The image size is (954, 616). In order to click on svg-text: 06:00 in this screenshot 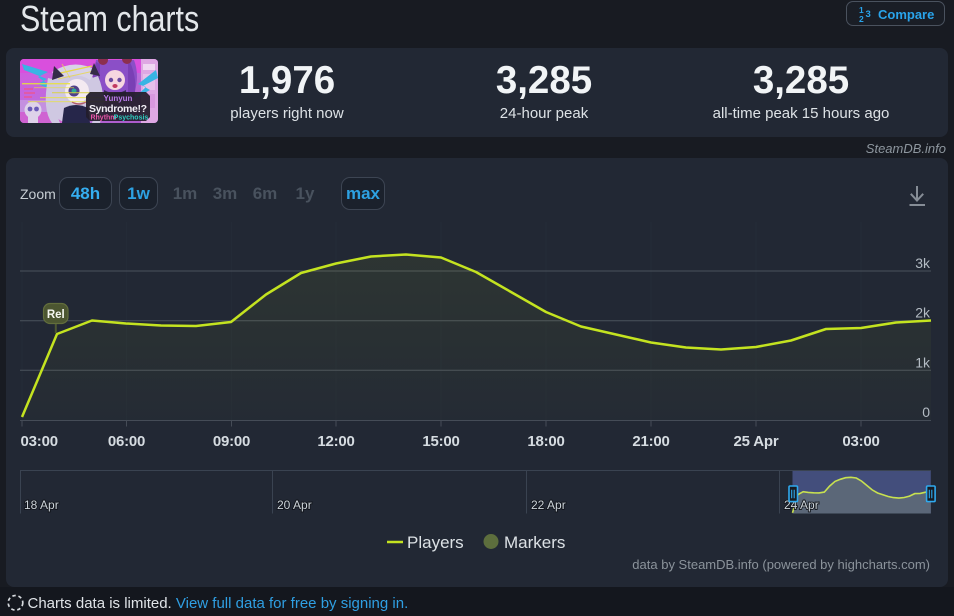, I will do `click(126, 441)`.